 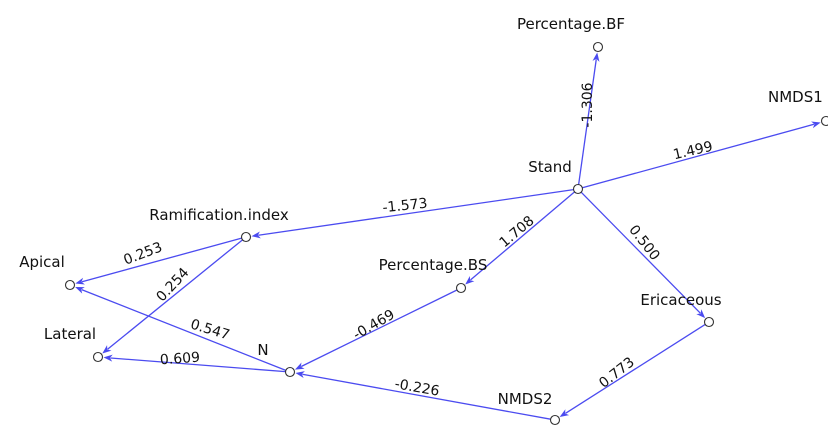 I want to click on edge-stand-to-nmds1: 1.499, so click(x=701, y=155).